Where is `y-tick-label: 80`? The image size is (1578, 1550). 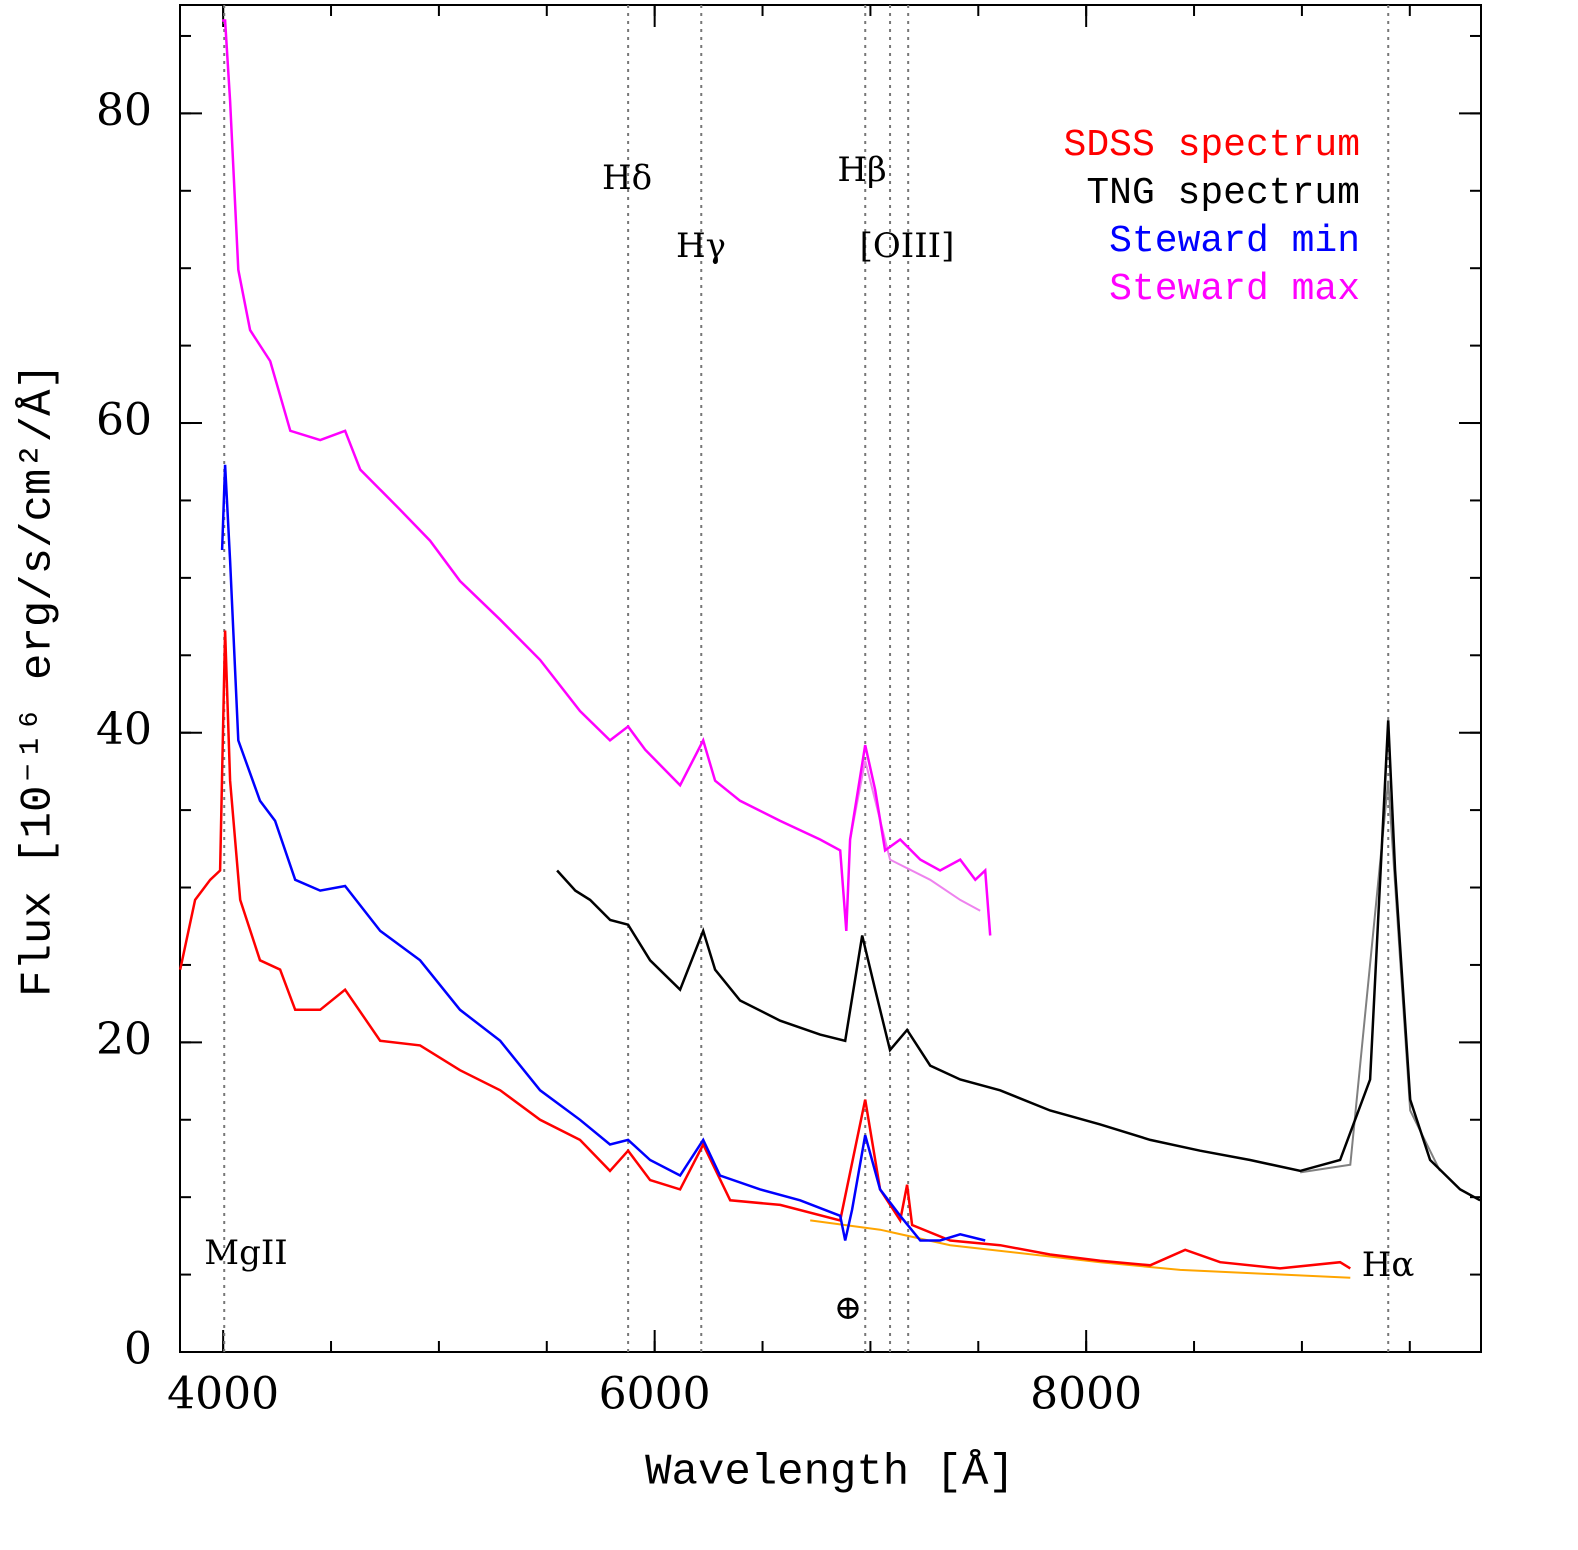
y-tick-label: 80 is located at coordinates (124, 110).